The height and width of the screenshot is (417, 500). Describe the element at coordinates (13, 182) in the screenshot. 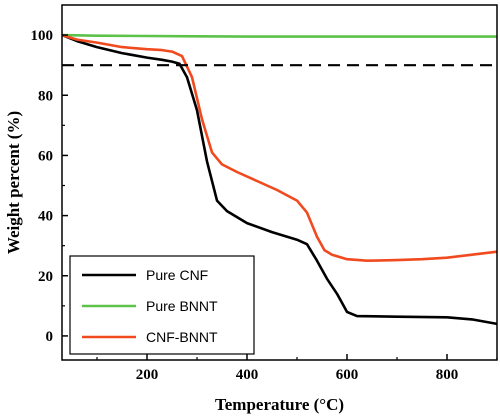

I see `y-axis-title: Weight percent (%)` at that location.